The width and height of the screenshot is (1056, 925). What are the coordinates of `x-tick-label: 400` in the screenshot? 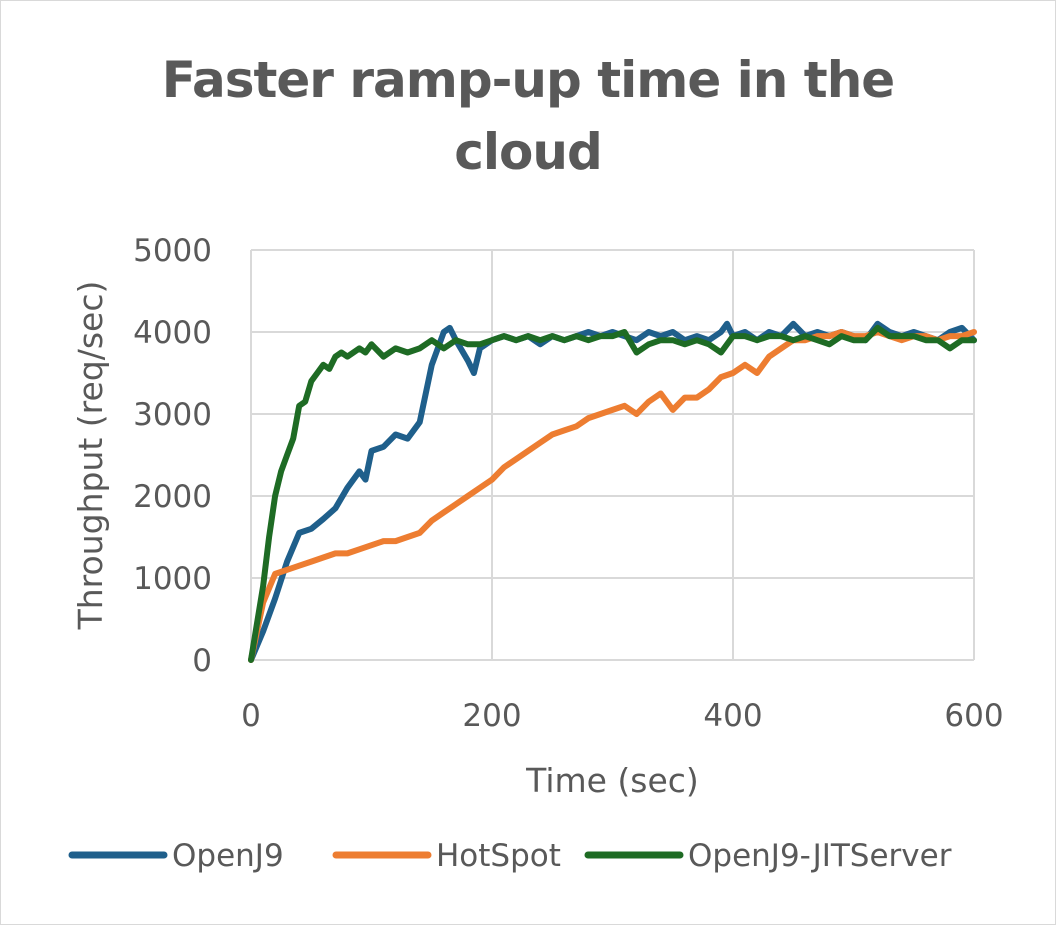 It's located at (732, 716).